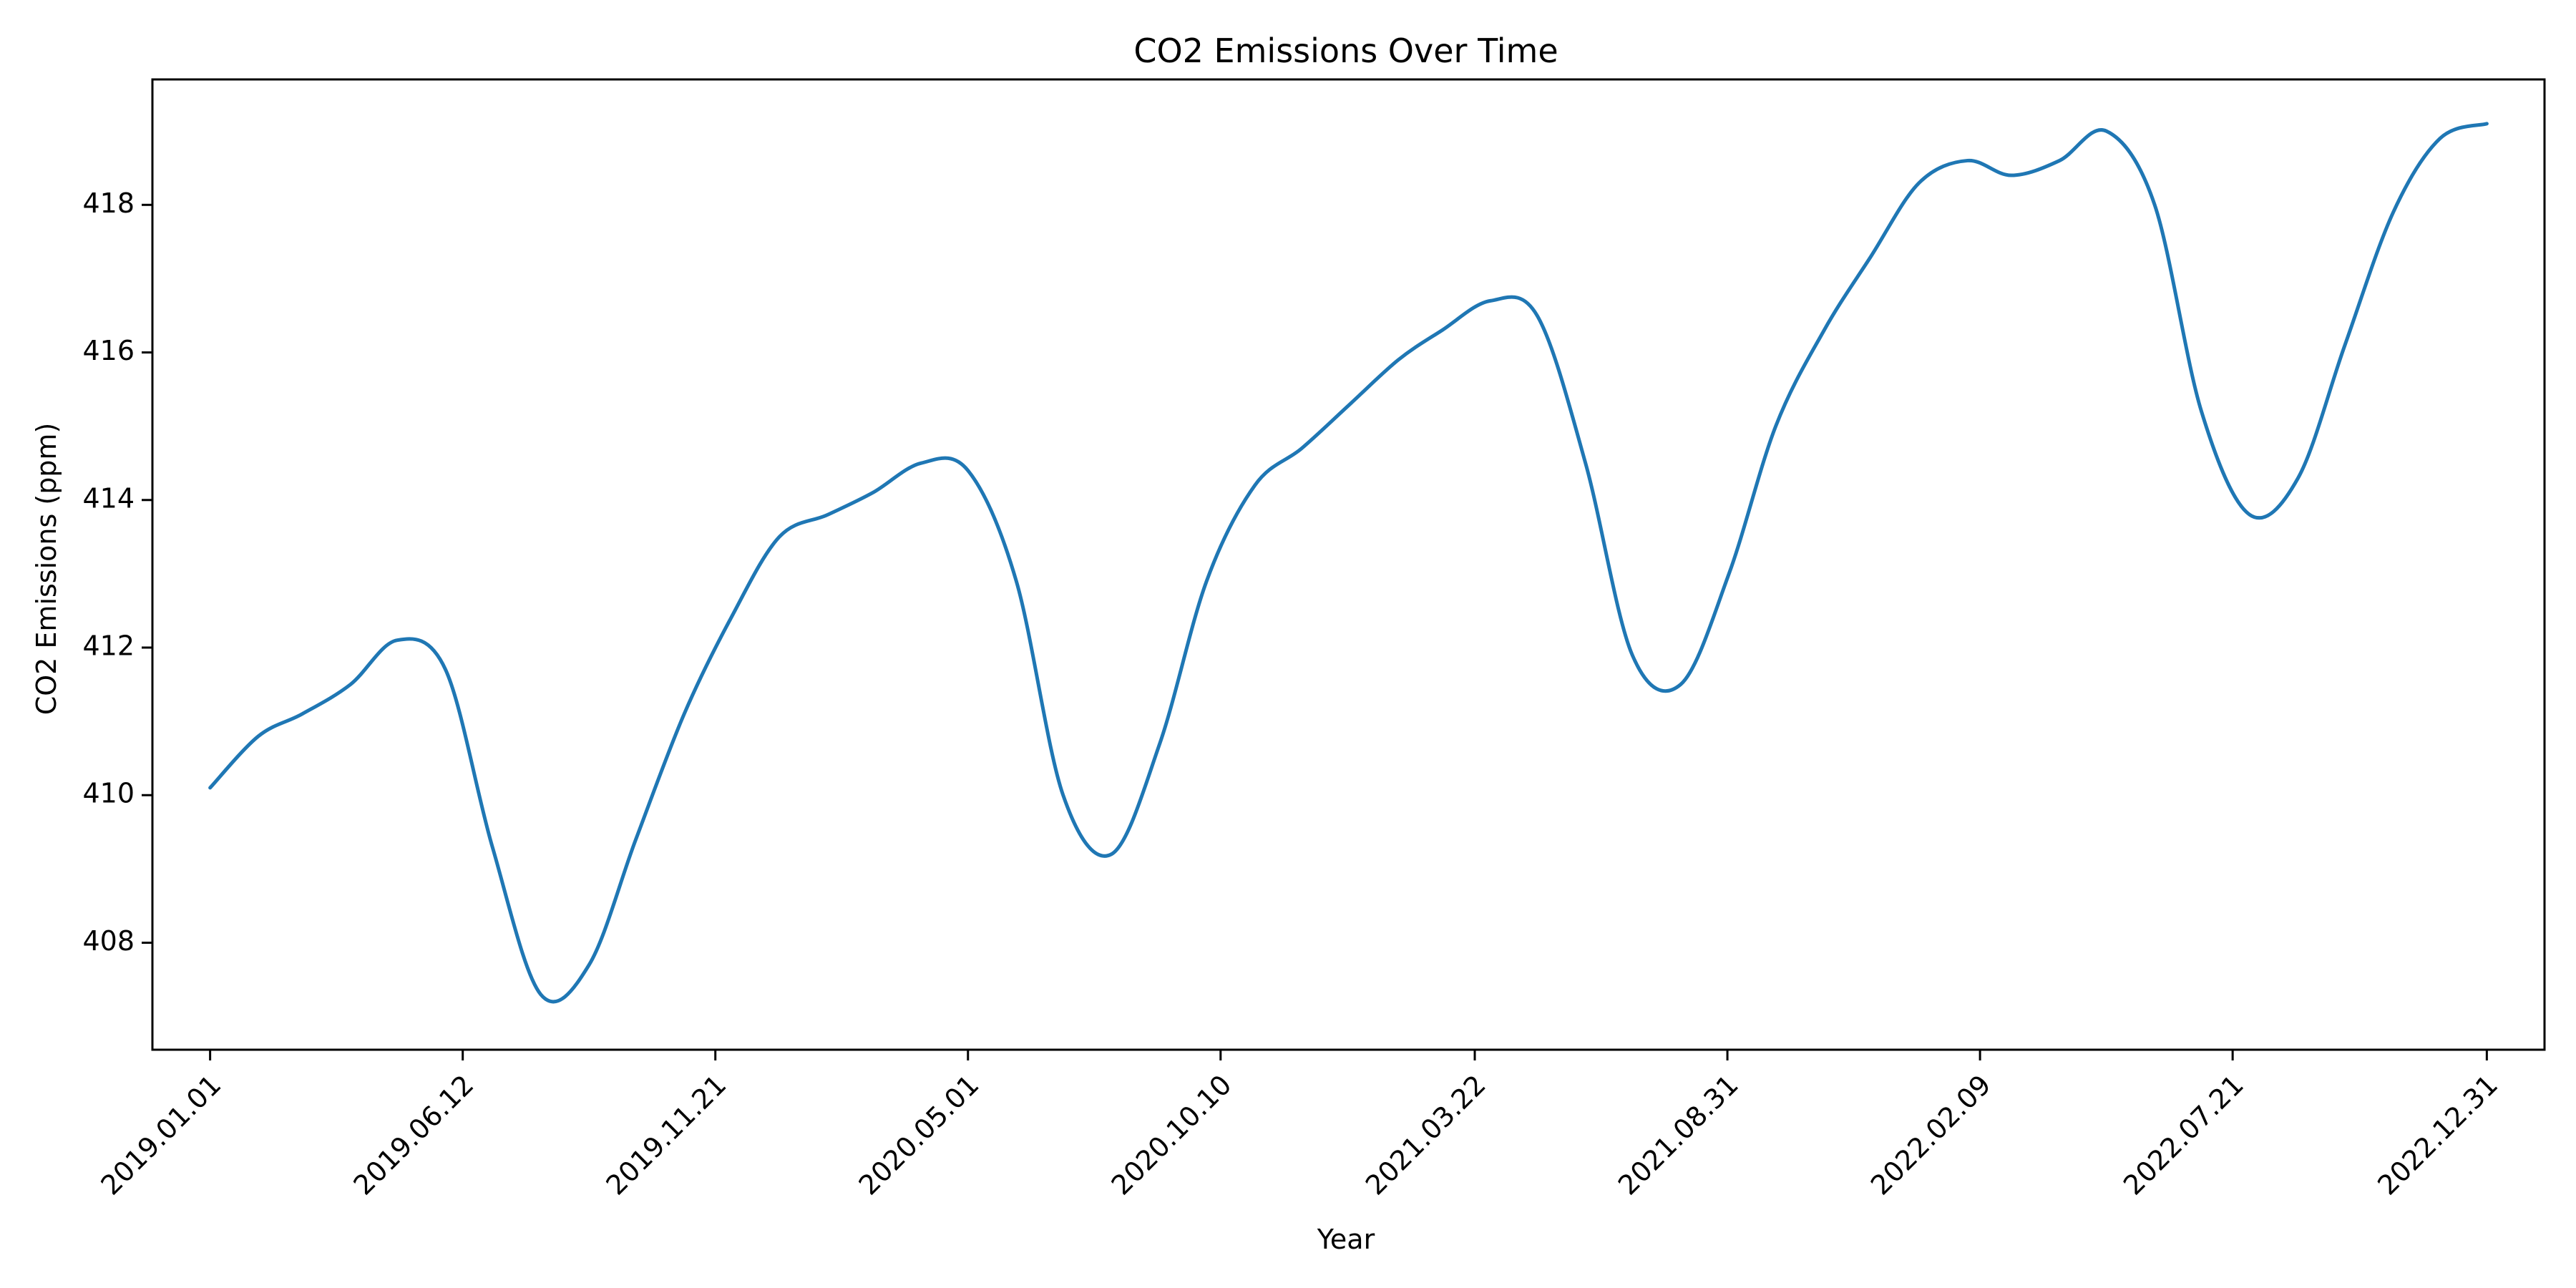 The height and width of the screenshot is (1288, 2576). Describe the element at coordinates (1426, 1135) in the screenshot. I see `x-tick-label: 2021.03.22` at that location.